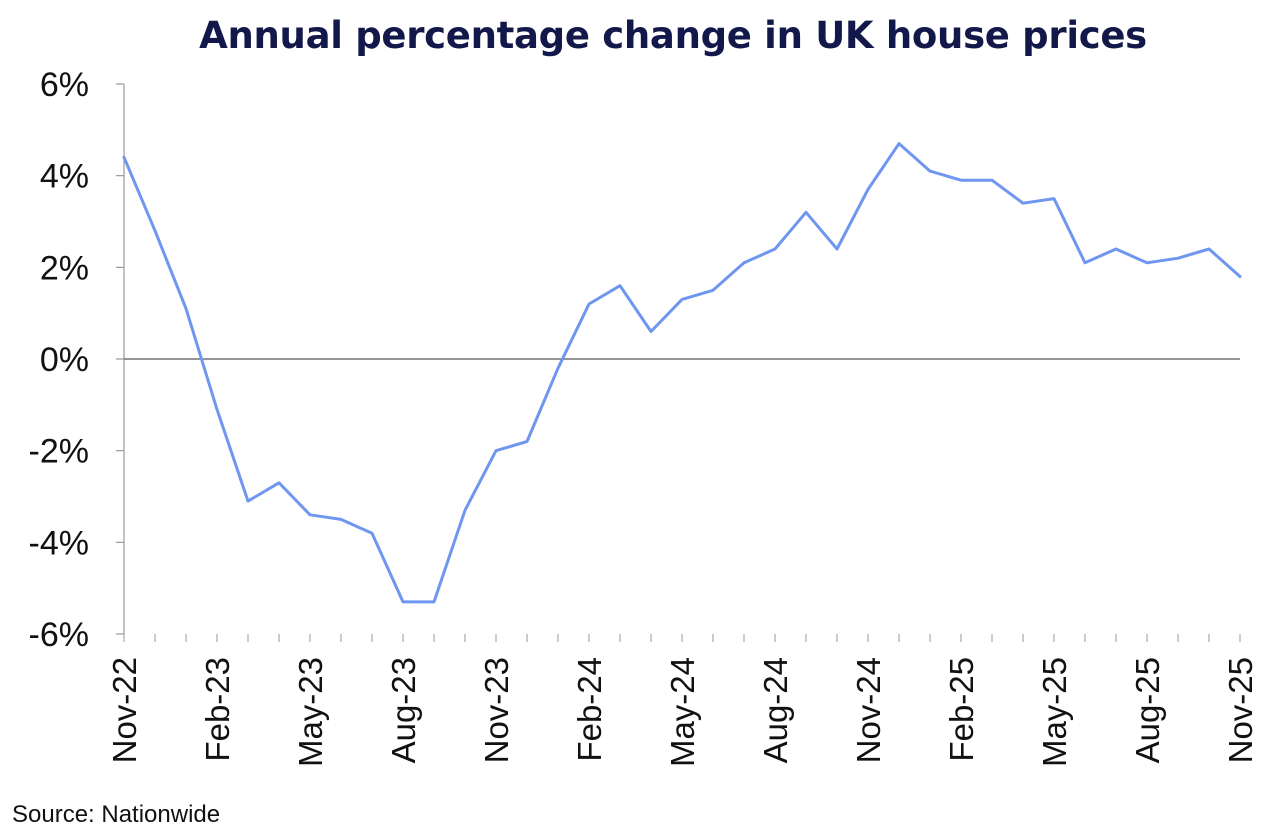 The height and width of the screenshot is (836, 1280). Describe the element at coordinates (59, 635) in the screenshot. I see `y-tick-label: -6%` at that location.